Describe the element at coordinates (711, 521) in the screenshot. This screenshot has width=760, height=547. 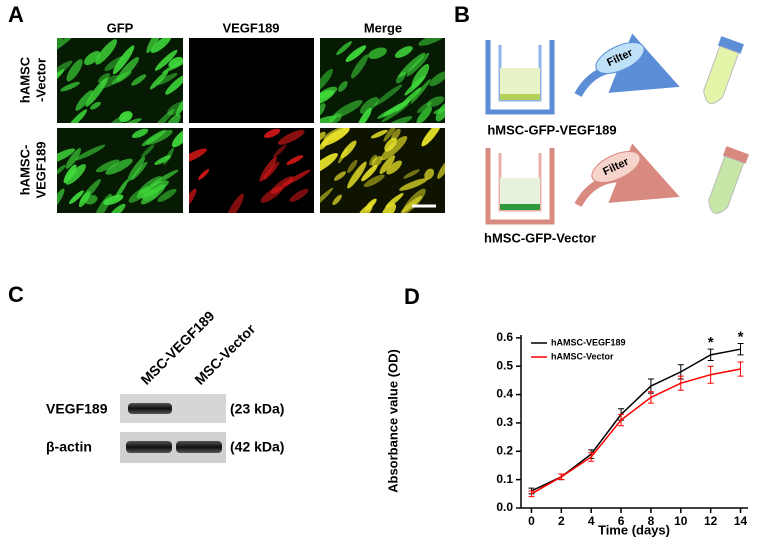
I see `x-tick-label: 12` at that location.